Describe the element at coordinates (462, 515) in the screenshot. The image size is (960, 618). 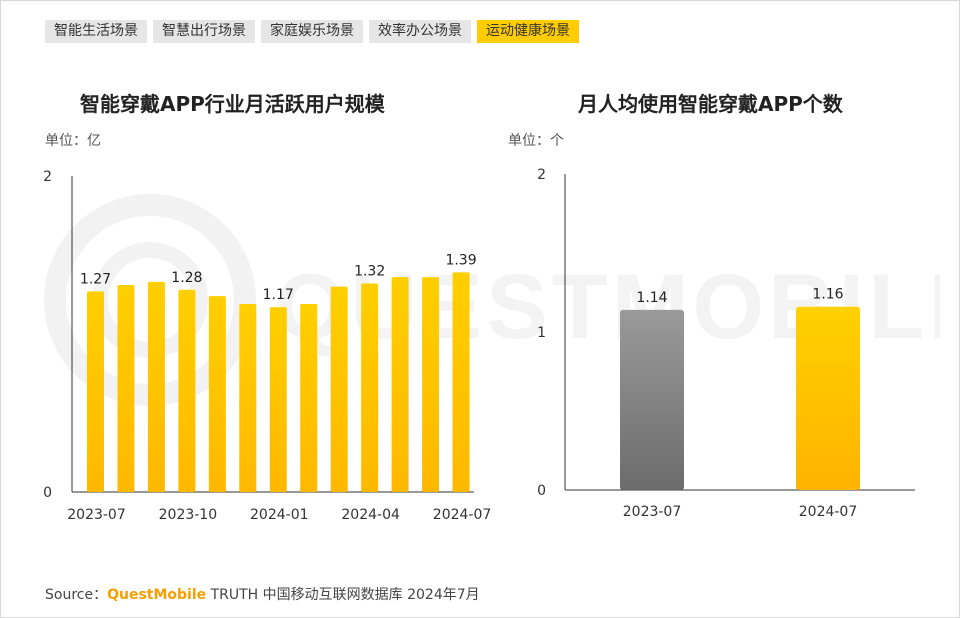
I see `chart1-x-tick-label: 2024-07` at that location.